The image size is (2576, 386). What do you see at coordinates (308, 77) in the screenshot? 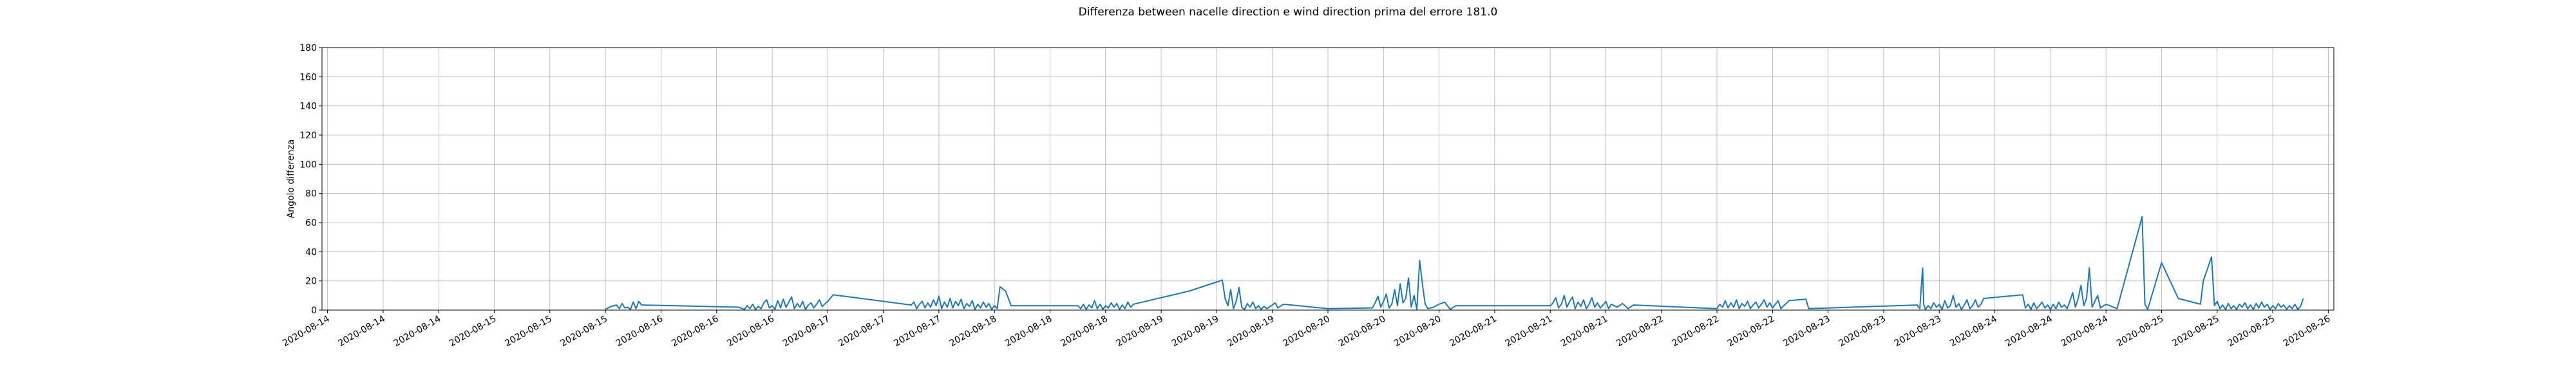
I see `y-tick-label: 160` at bounding box center [308, 77].